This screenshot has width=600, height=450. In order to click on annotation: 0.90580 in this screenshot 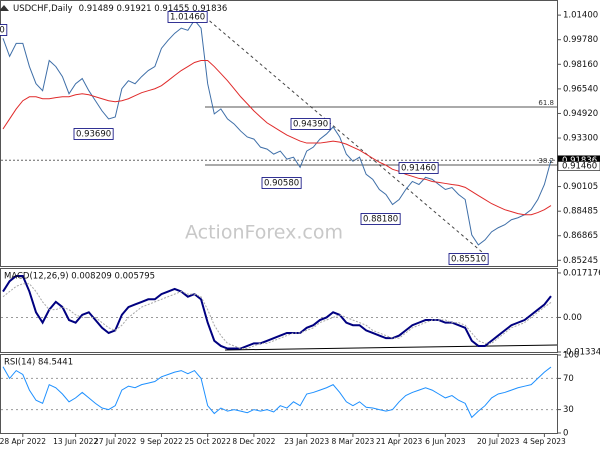, I will do `click(281, 184)`.